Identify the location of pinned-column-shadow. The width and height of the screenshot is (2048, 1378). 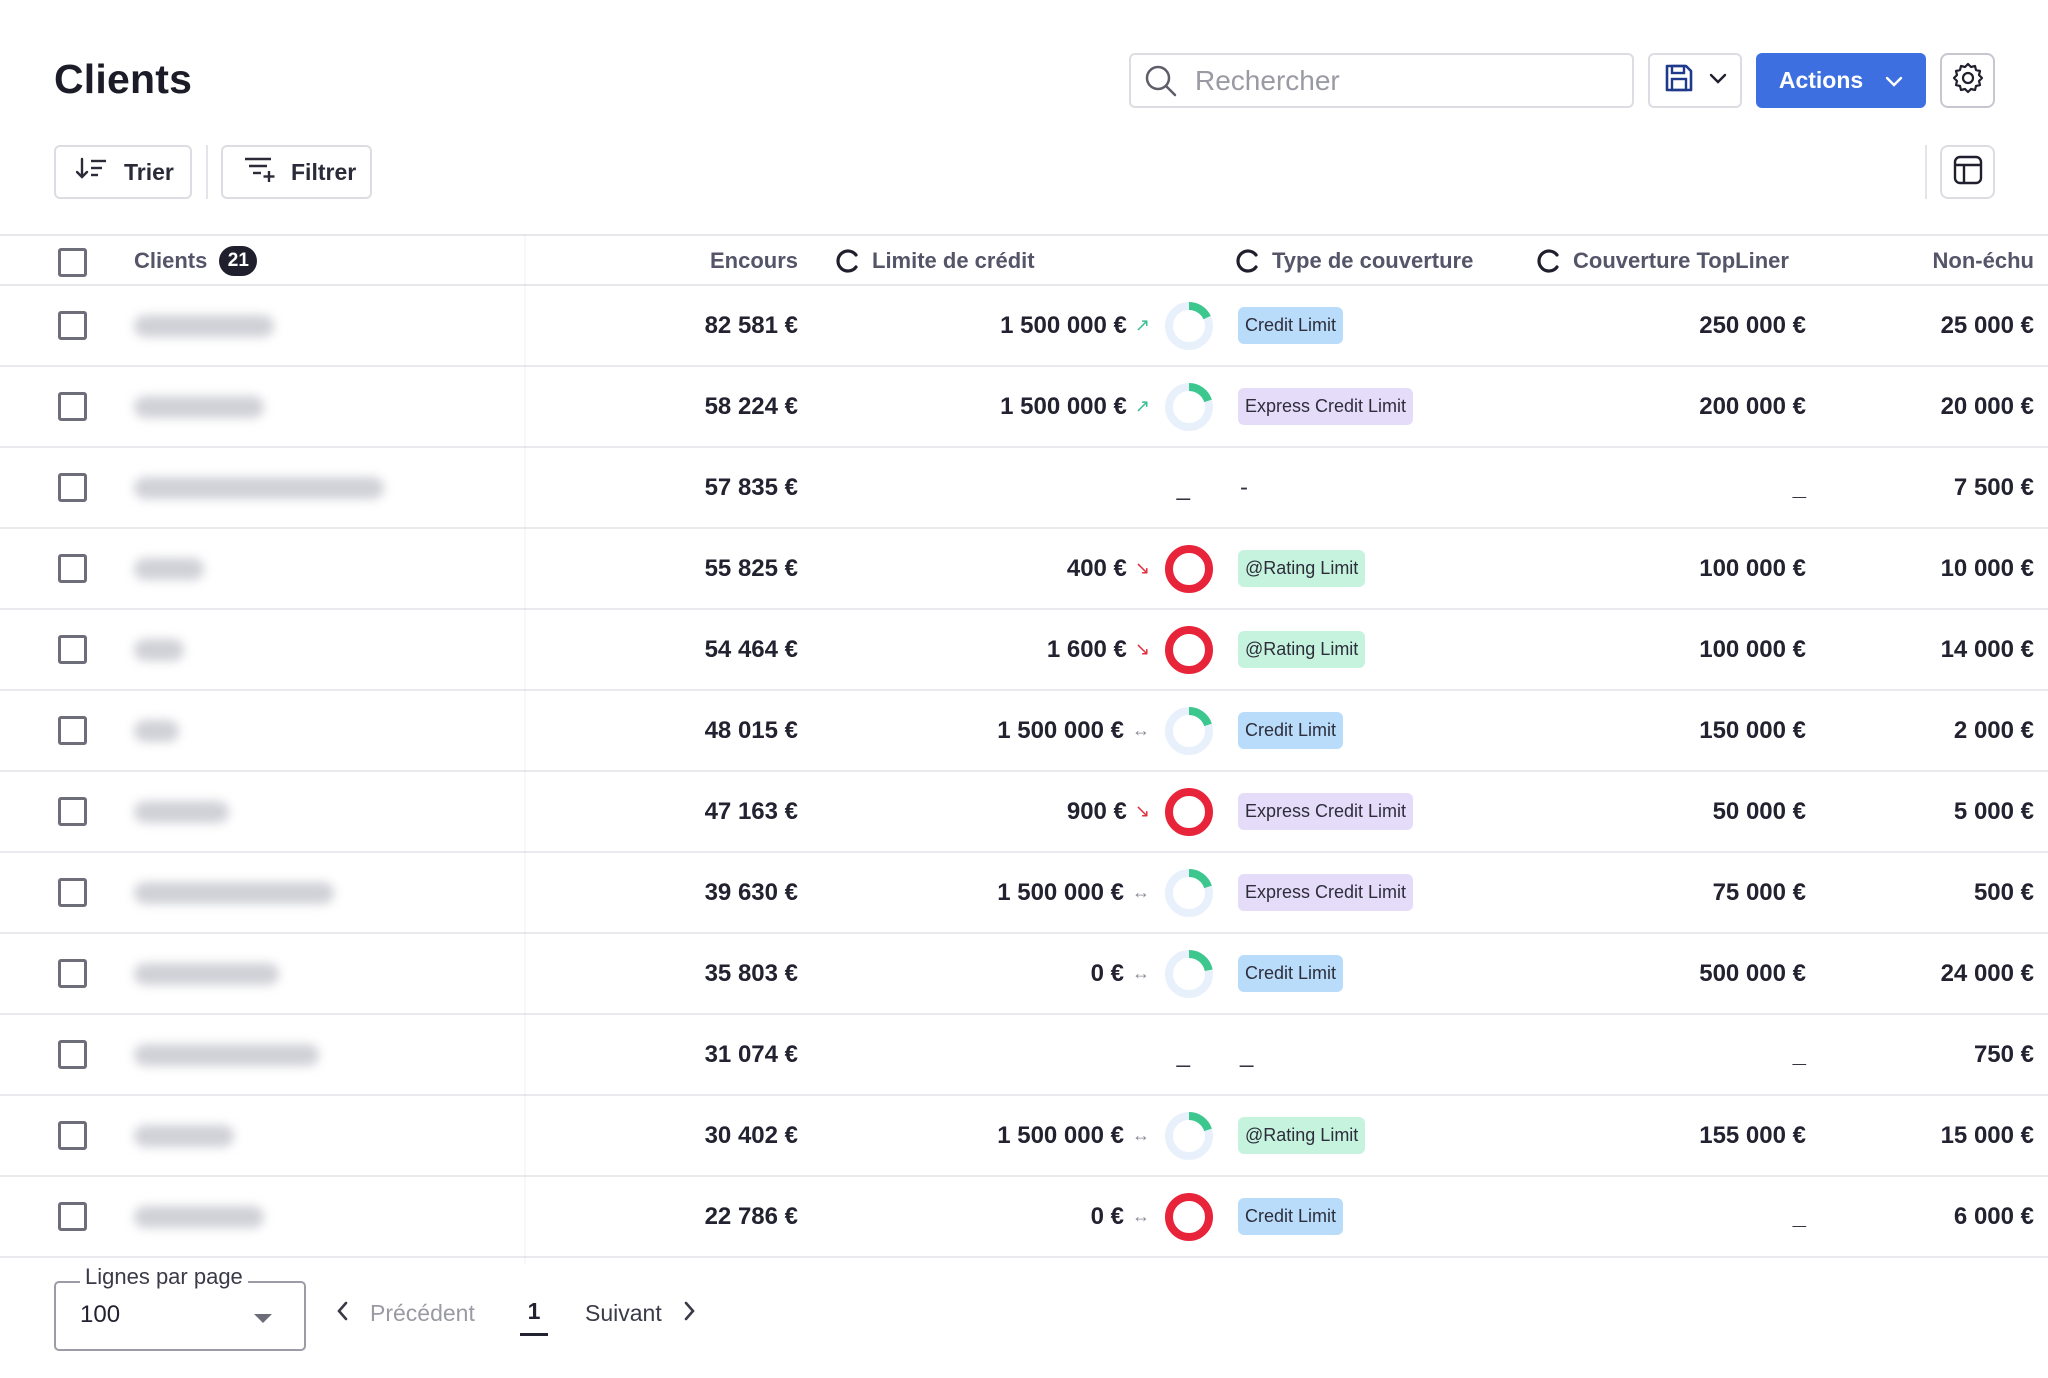
(525, 749).